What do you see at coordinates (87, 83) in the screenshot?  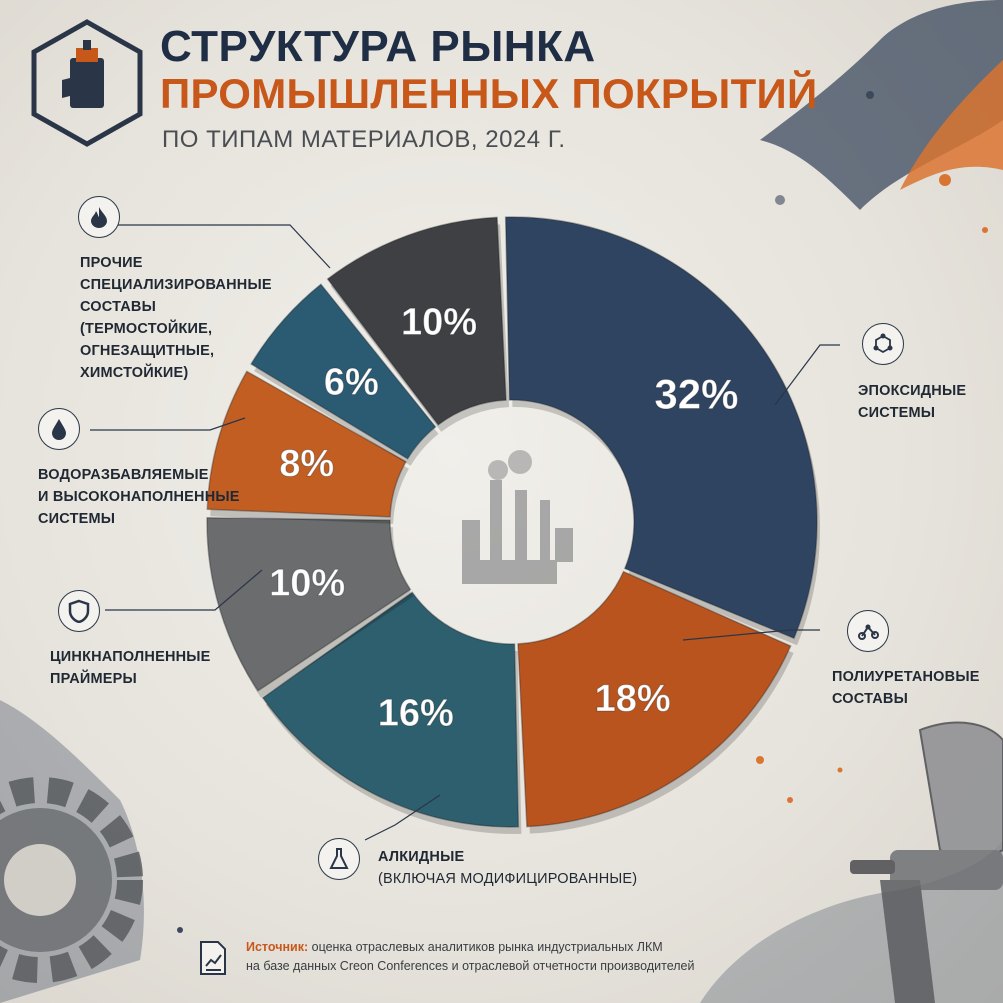 I see `paint-bucket-icon` at bounding box center [87, 83].